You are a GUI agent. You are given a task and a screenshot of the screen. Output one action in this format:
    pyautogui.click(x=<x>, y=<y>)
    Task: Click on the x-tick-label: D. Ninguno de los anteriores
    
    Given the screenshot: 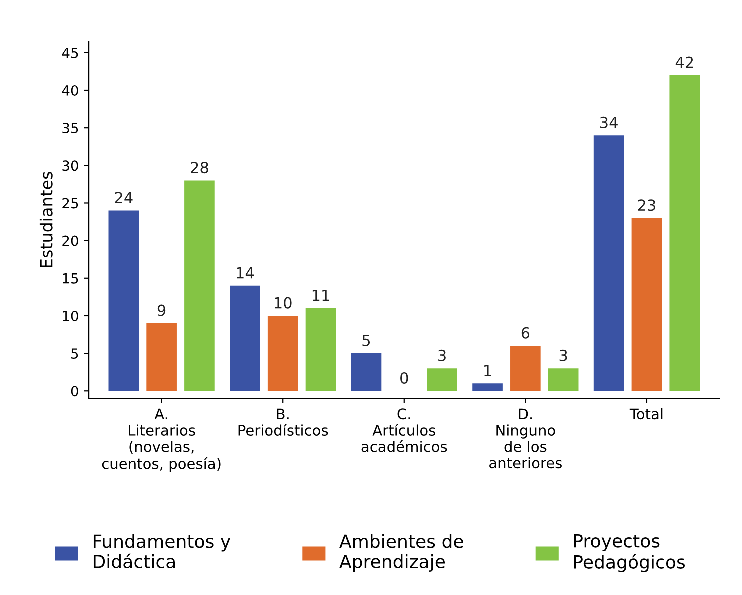 What is the action you would take?
    pyautogui.click(x=526, y=438)
    